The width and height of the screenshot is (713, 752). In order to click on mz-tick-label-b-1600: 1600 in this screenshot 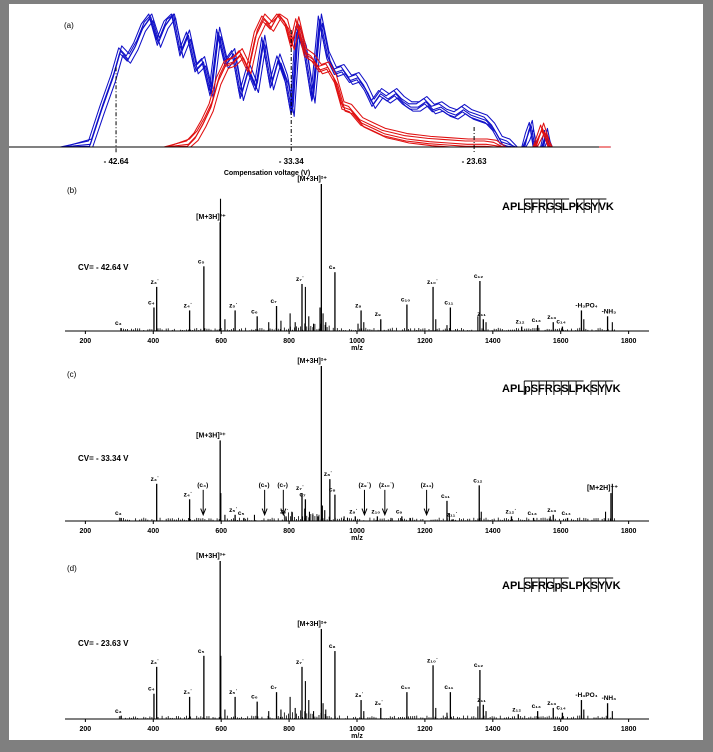, I will do `click(561, 341)`.